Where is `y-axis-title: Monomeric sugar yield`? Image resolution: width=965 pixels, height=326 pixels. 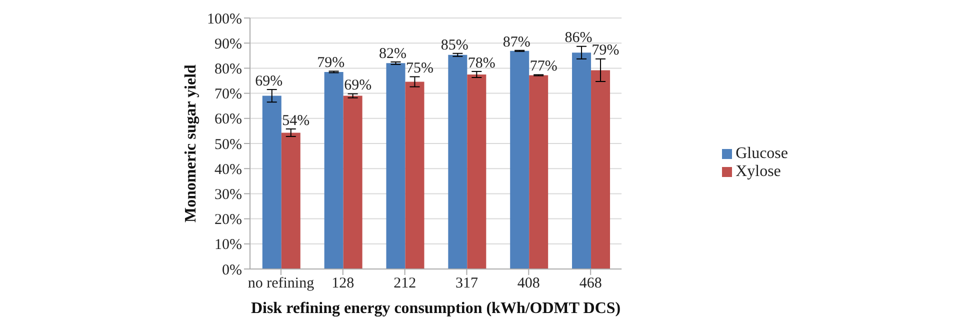 y-axis-title: Monomeric sugar yield is located at coordinates (191, 143).